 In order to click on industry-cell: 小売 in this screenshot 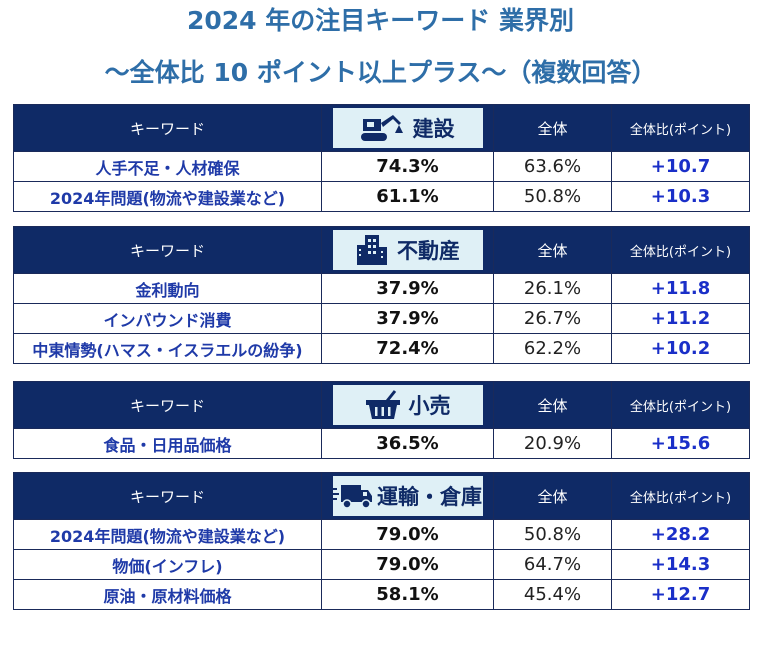, I will do `click(407, 405)`.